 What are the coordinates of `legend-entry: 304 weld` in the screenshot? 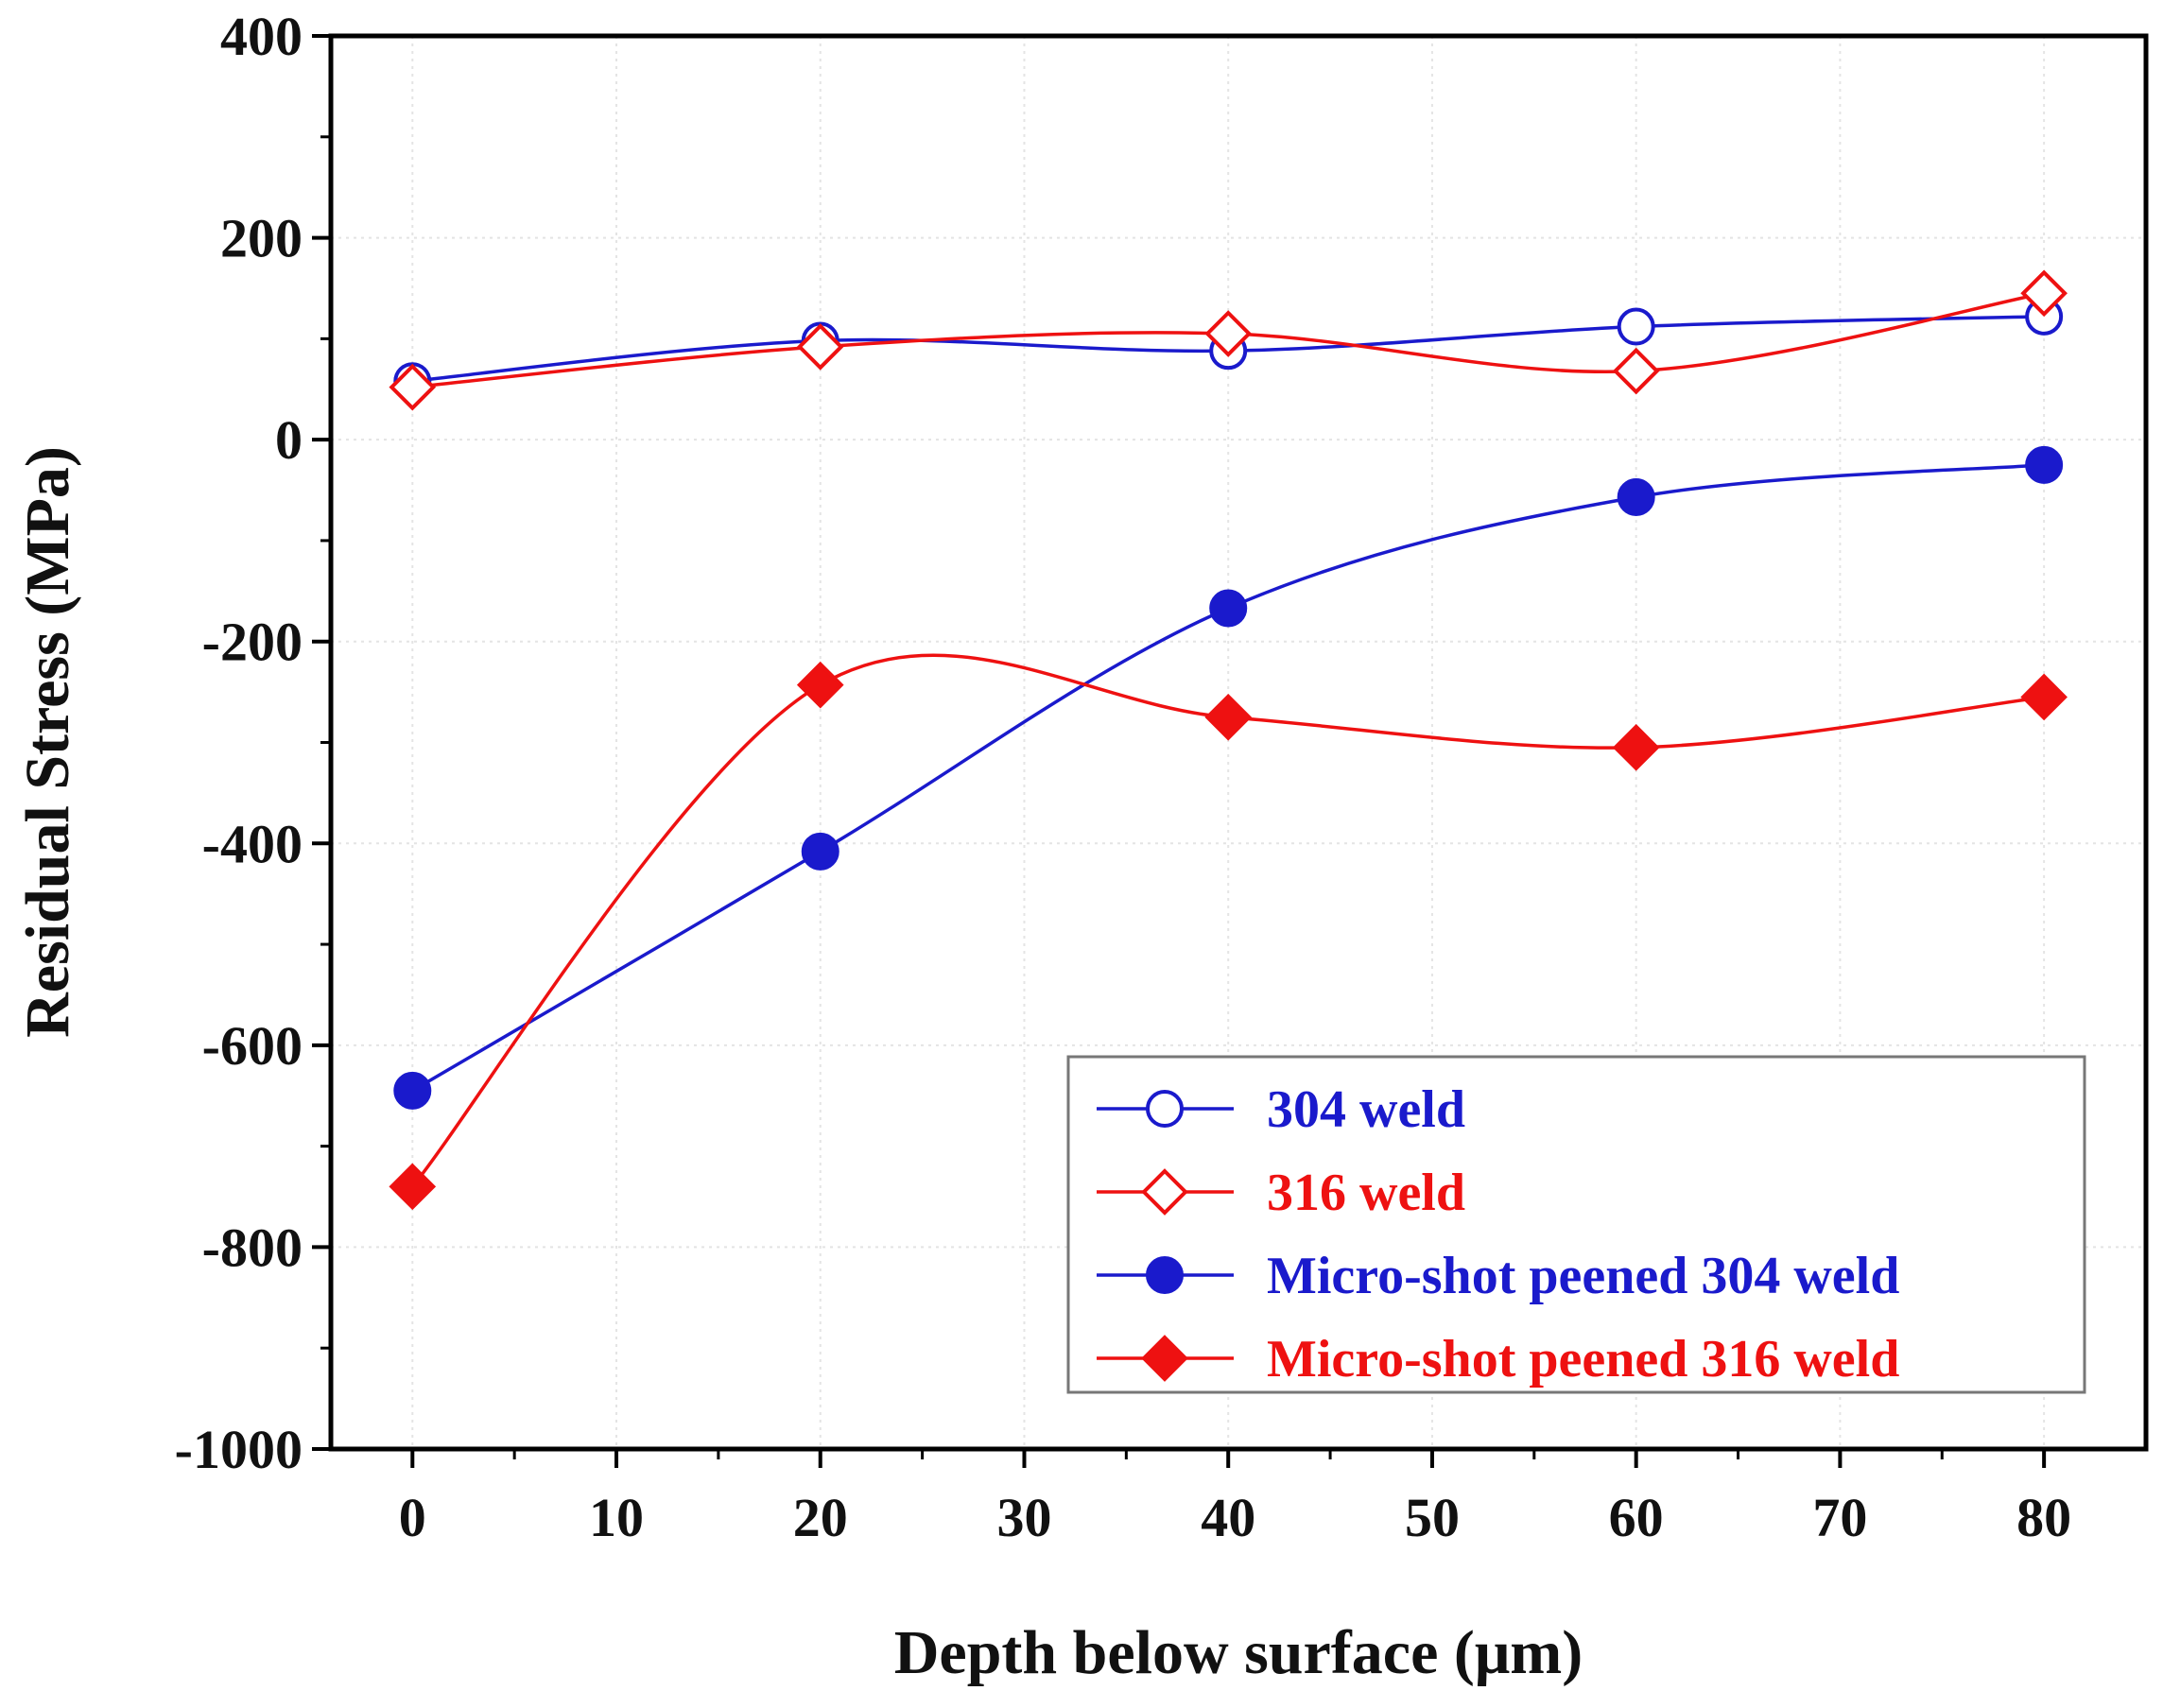 It's located at (1281, 1109).